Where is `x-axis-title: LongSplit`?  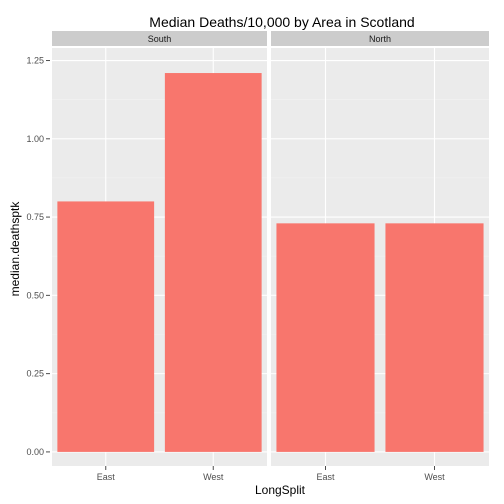 x-axis-title: LongSplit is located at coordinates (280, 490).